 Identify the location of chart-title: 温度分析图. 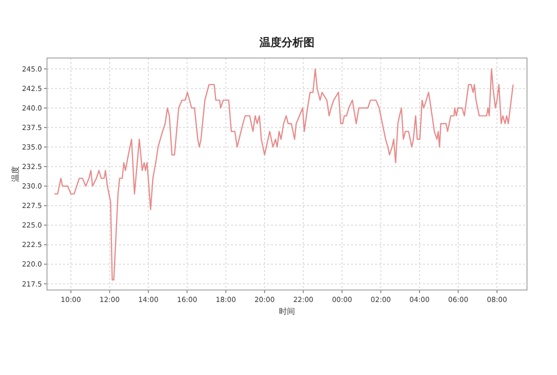
(286, 42).